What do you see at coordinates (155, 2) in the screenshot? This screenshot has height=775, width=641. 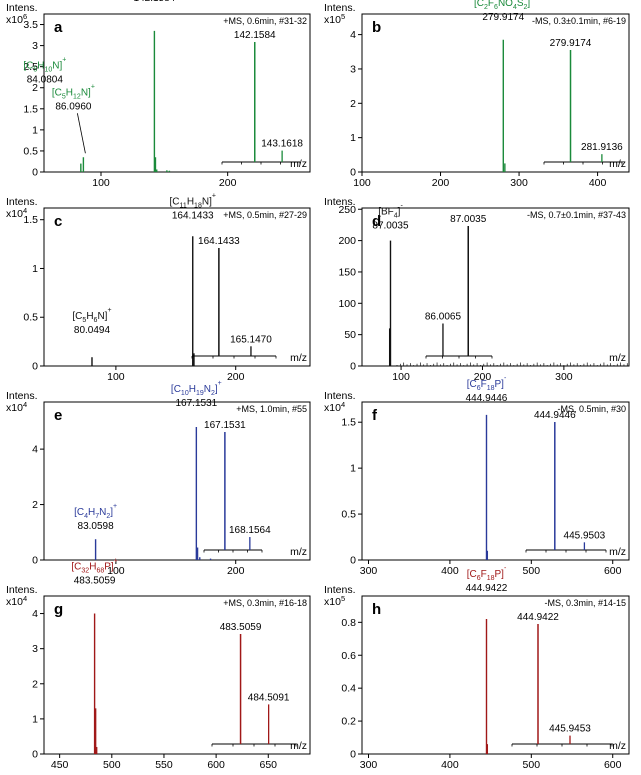 I see `peak-mass-label: 142.1584` at bounding box center [155, 2].